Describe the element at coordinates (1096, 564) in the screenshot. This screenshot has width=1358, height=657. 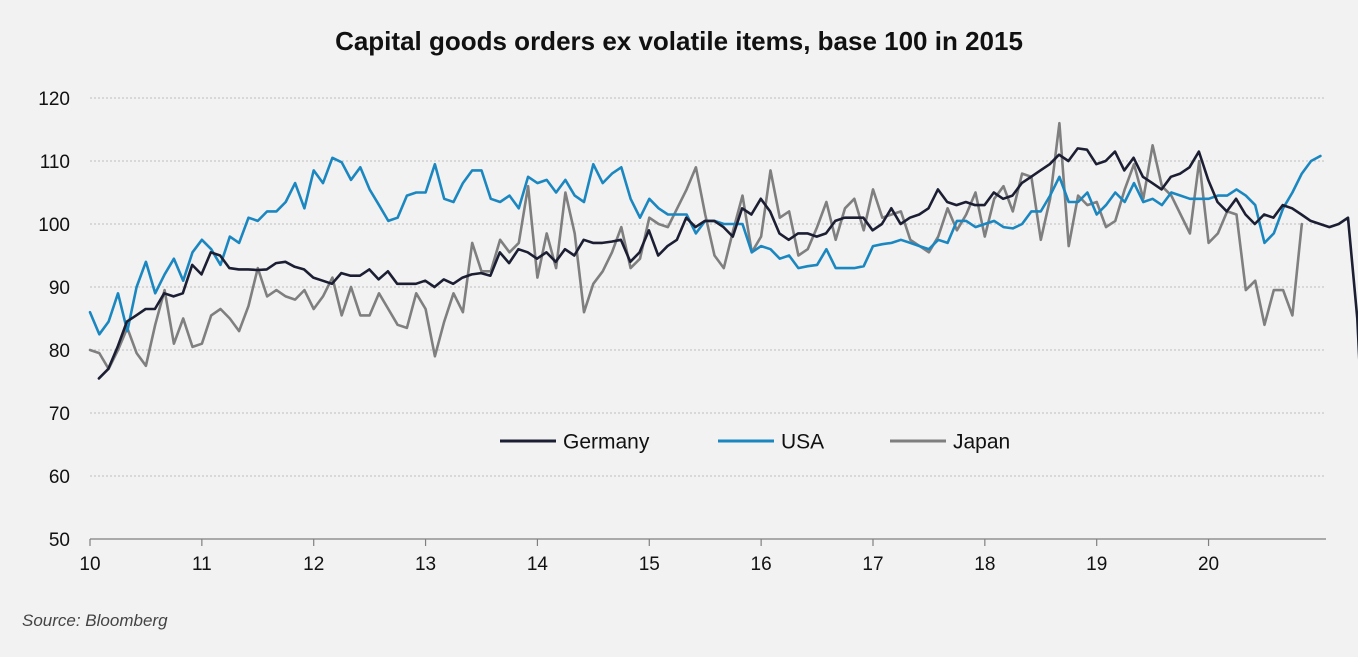
I see `x-tick-label: 19` at that location.